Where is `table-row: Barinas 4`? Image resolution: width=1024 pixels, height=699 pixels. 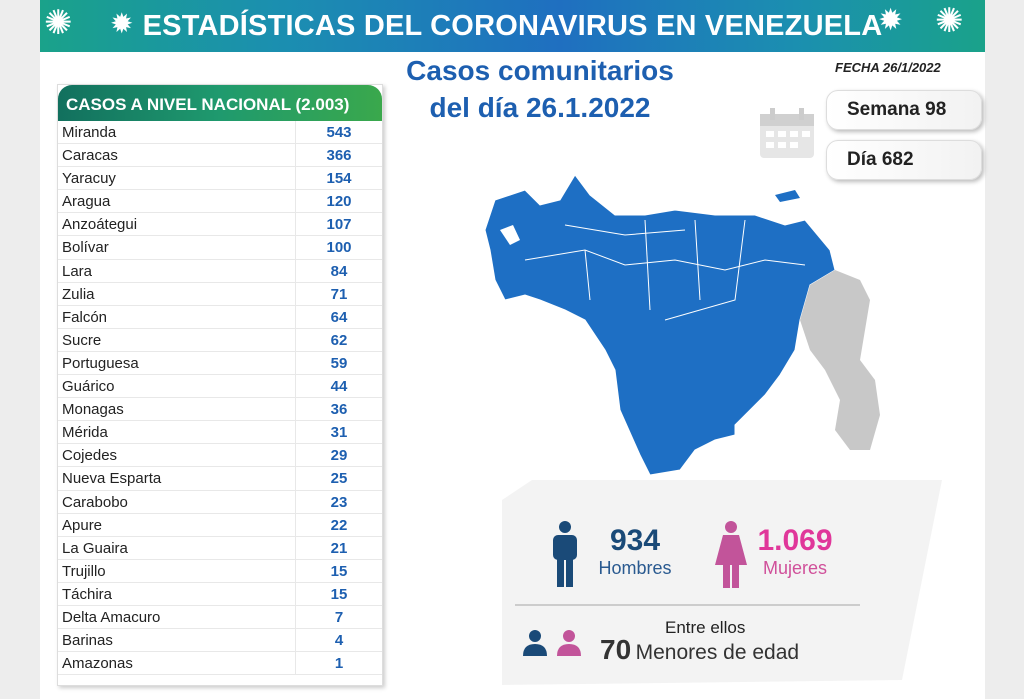 table-row: Barinas 4 is located at coordinates (220, 641).